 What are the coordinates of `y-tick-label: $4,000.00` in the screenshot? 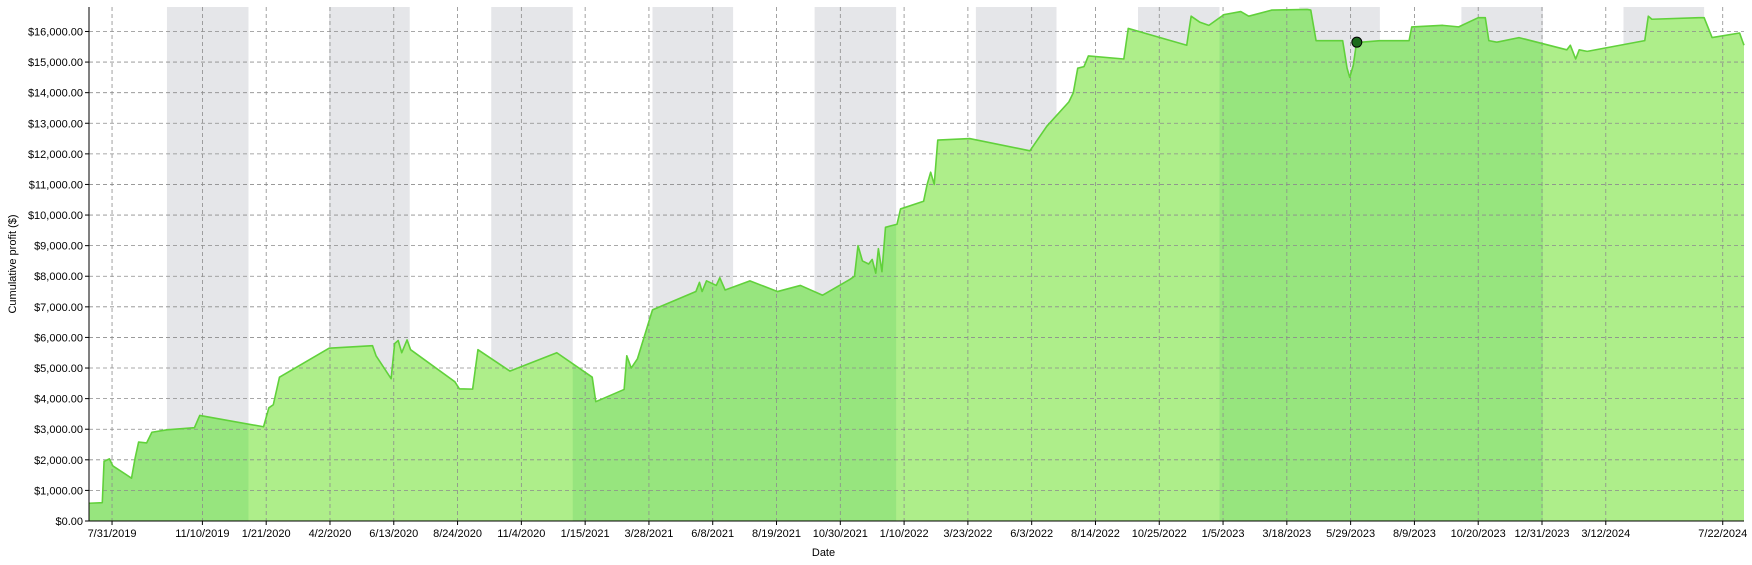 It's located at (58, 400).